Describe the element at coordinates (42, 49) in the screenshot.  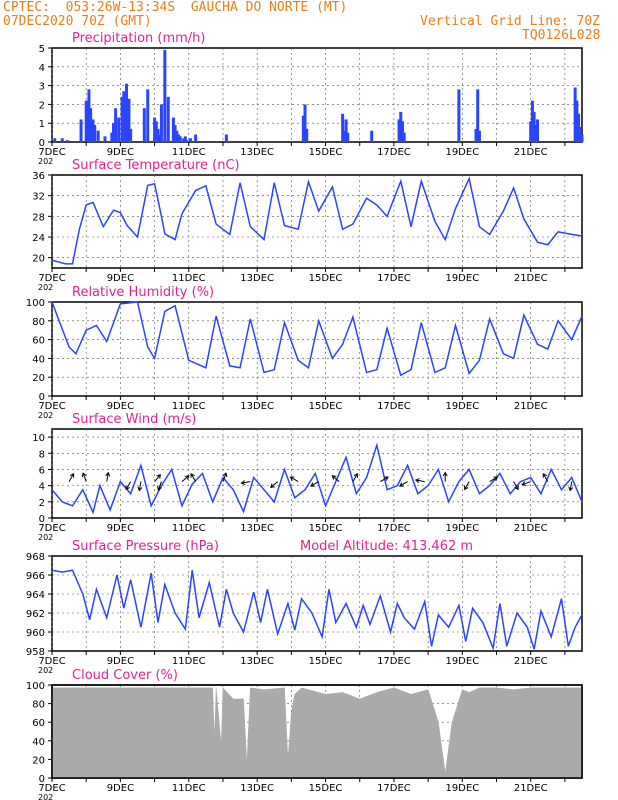
I see `y-tick-label: 5` at that location.